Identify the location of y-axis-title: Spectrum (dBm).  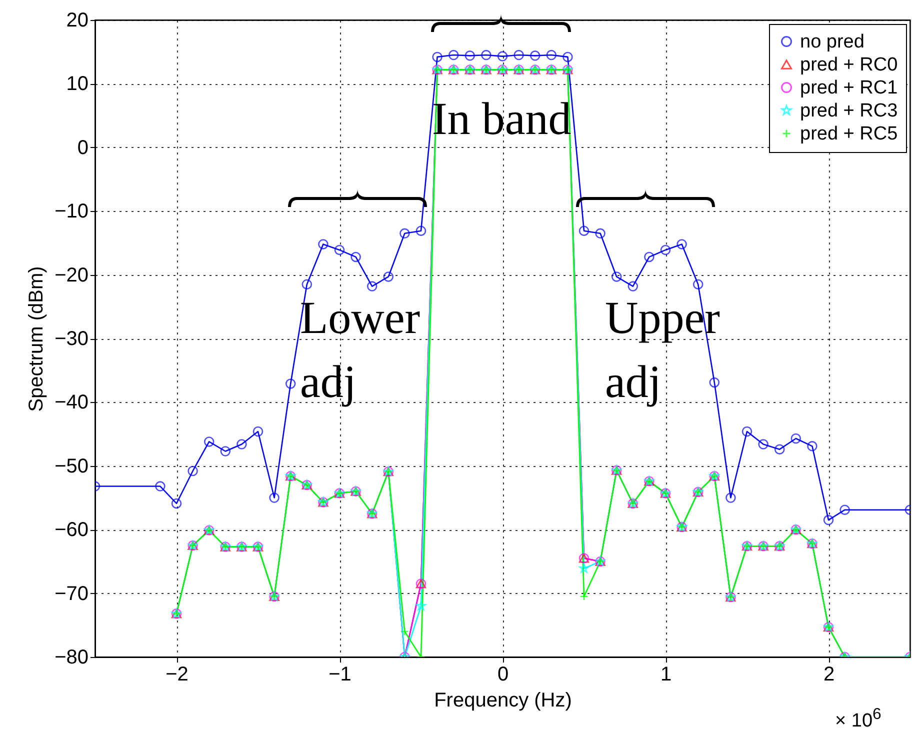
(37, 339).